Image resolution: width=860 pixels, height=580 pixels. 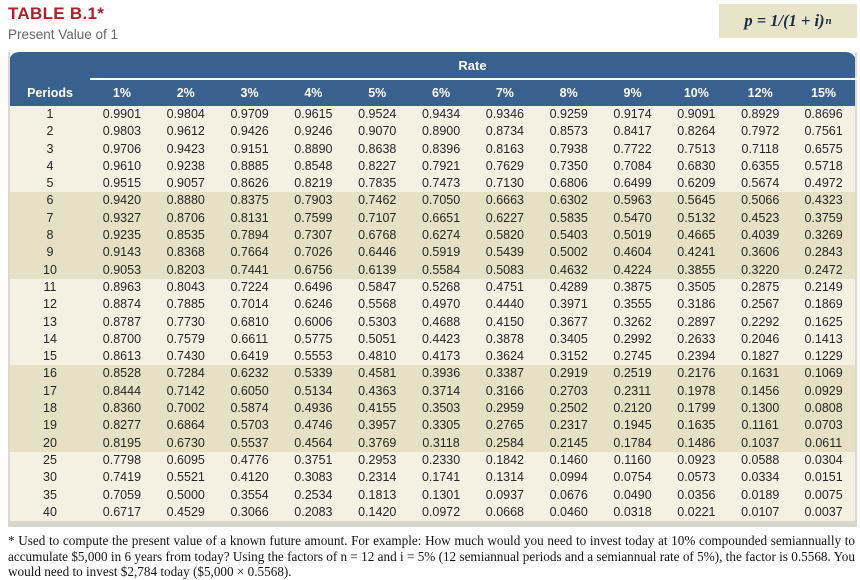 What do you see at coordinates (632, 338) in the screenshot?
I see `pv-factor-cell: 0.2992` at bounding box center [632, 338].